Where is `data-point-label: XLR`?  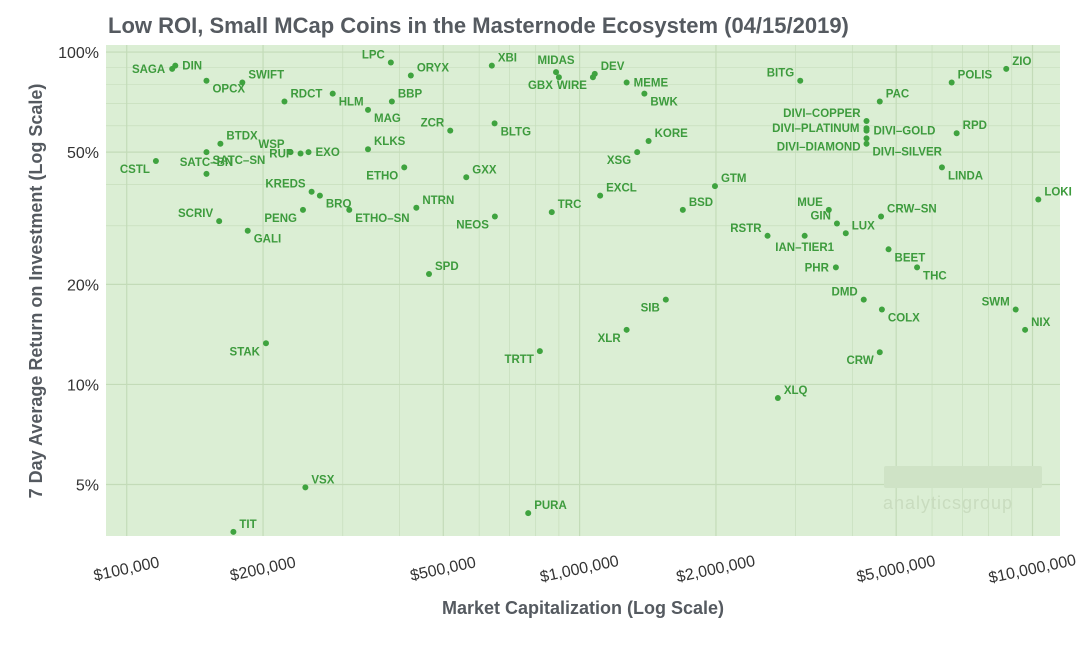 data-point-label: XLR is located at coordinates (610, 339).